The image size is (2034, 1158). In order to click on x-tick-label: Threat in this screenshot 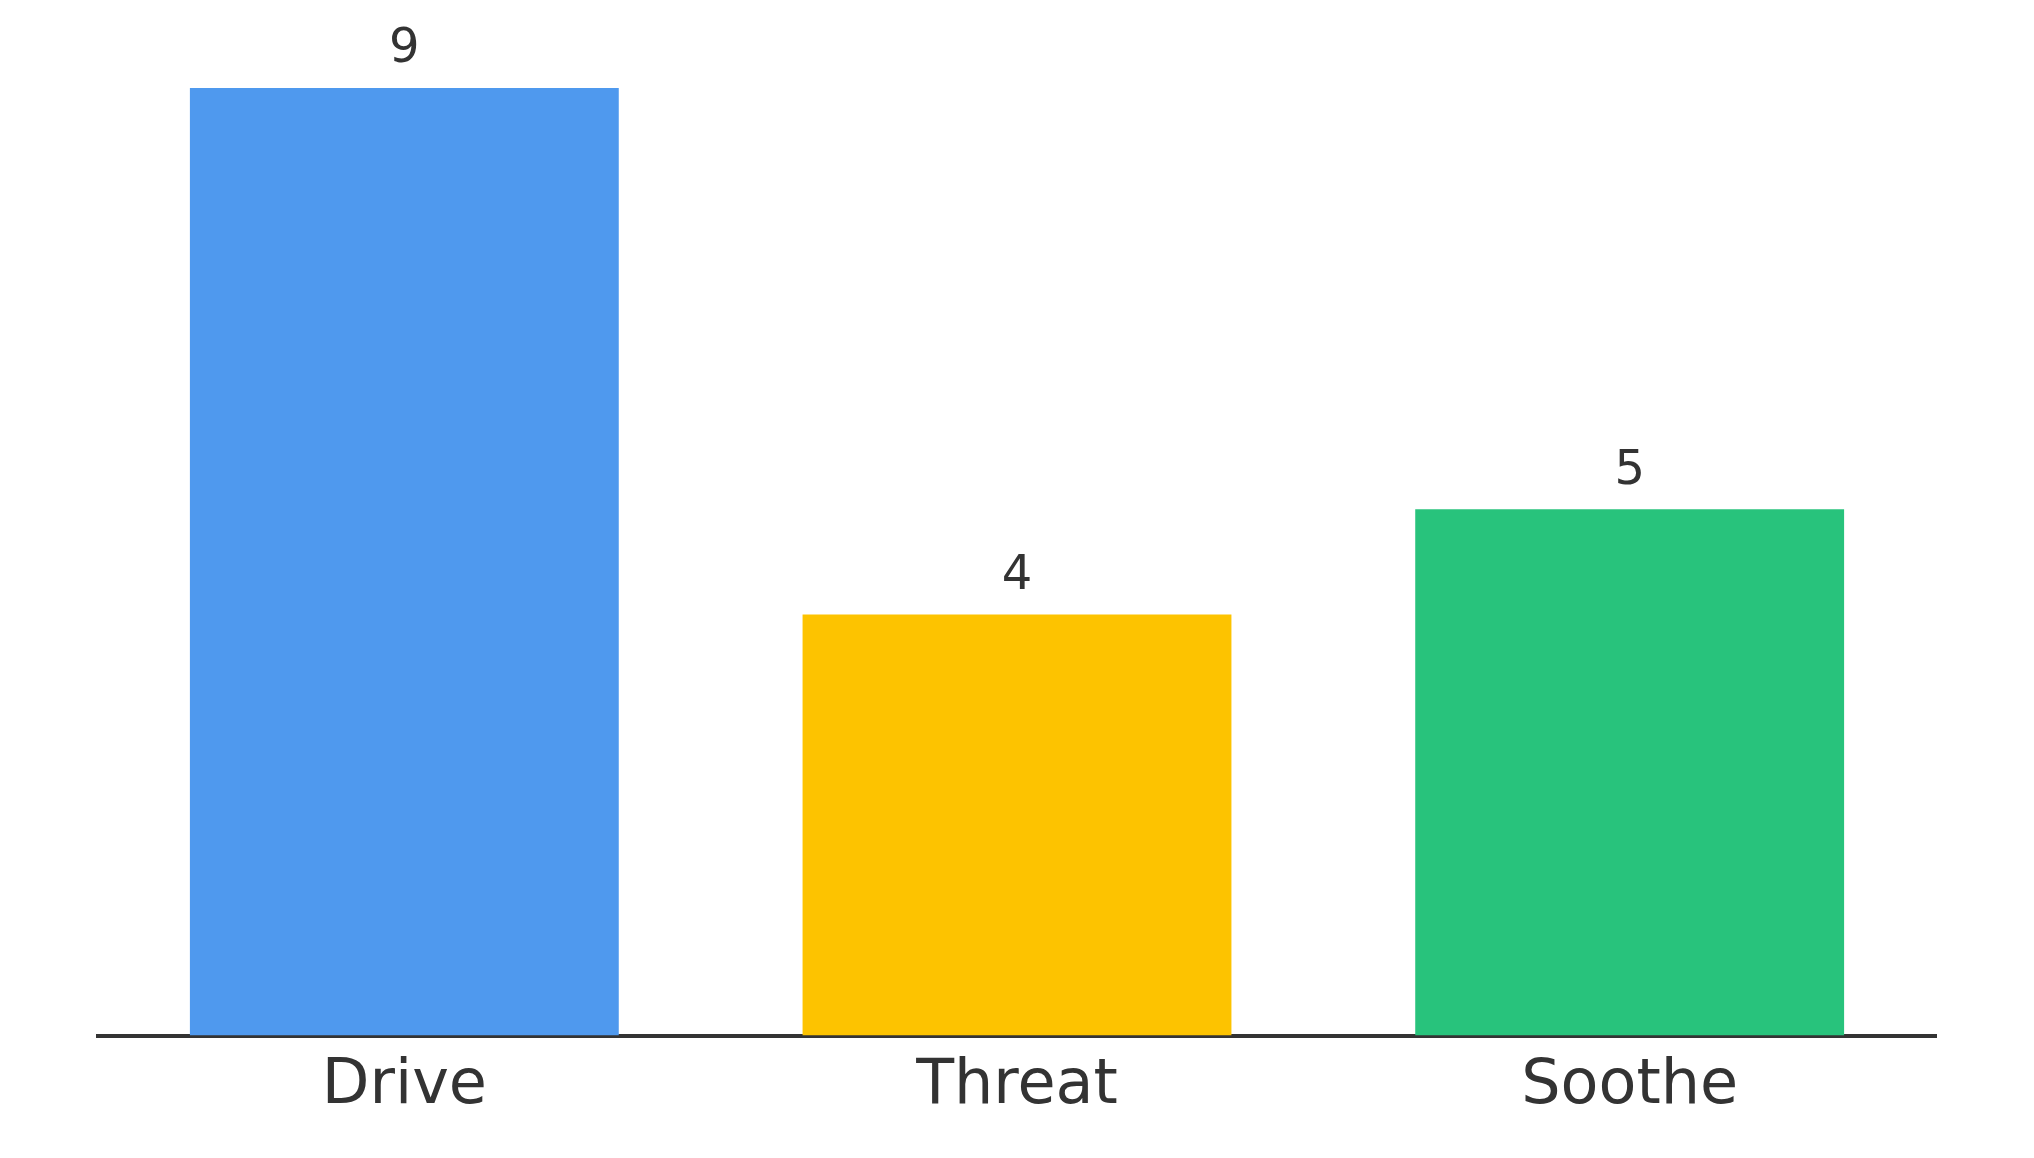, I will do `click(1016, 1081)`.